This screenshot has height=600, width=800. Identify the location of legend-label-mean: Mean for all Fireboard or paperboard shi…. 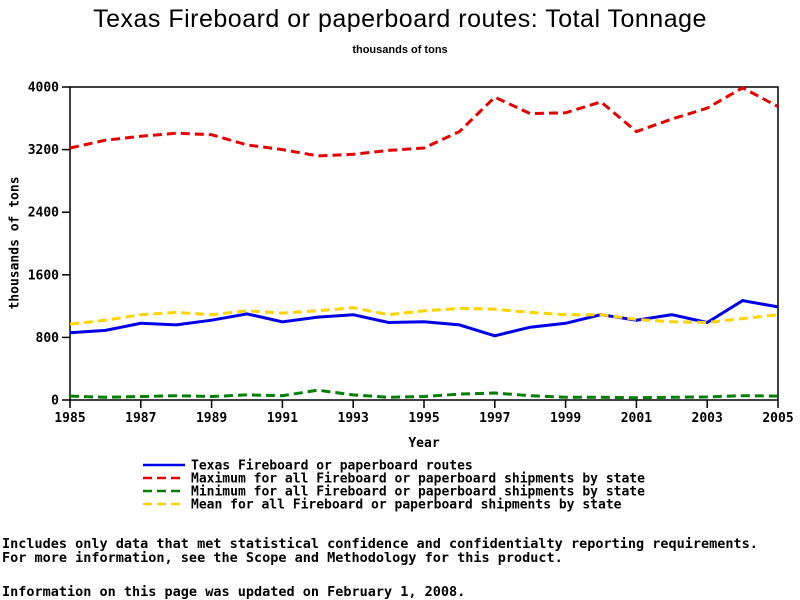
(406, 505).